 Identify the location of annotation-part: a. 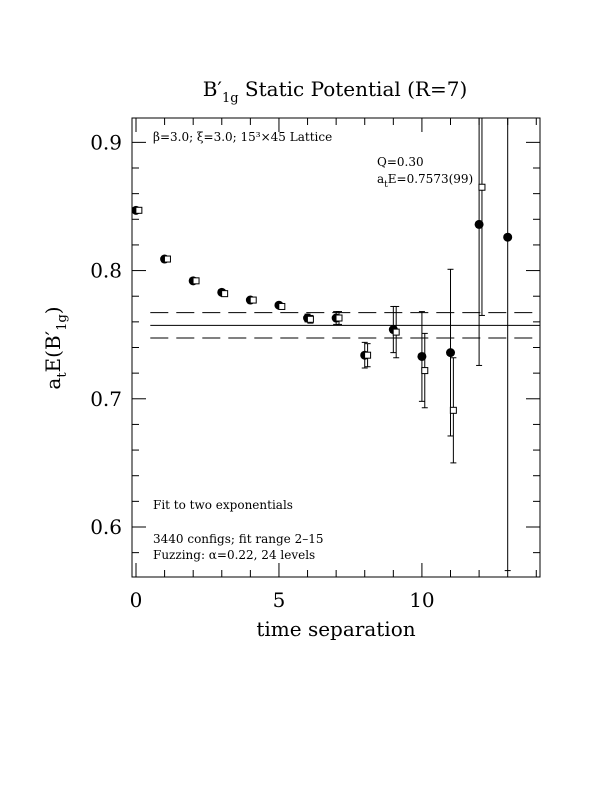
(380, 179).